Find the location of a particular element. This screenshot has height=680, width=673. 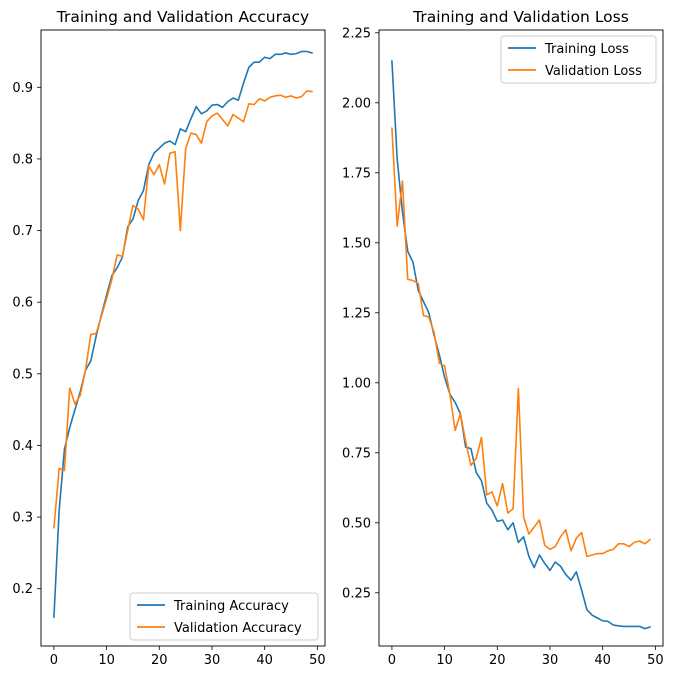

accuracy-x-tick-label: 30 is located at coordinates (212, 660).